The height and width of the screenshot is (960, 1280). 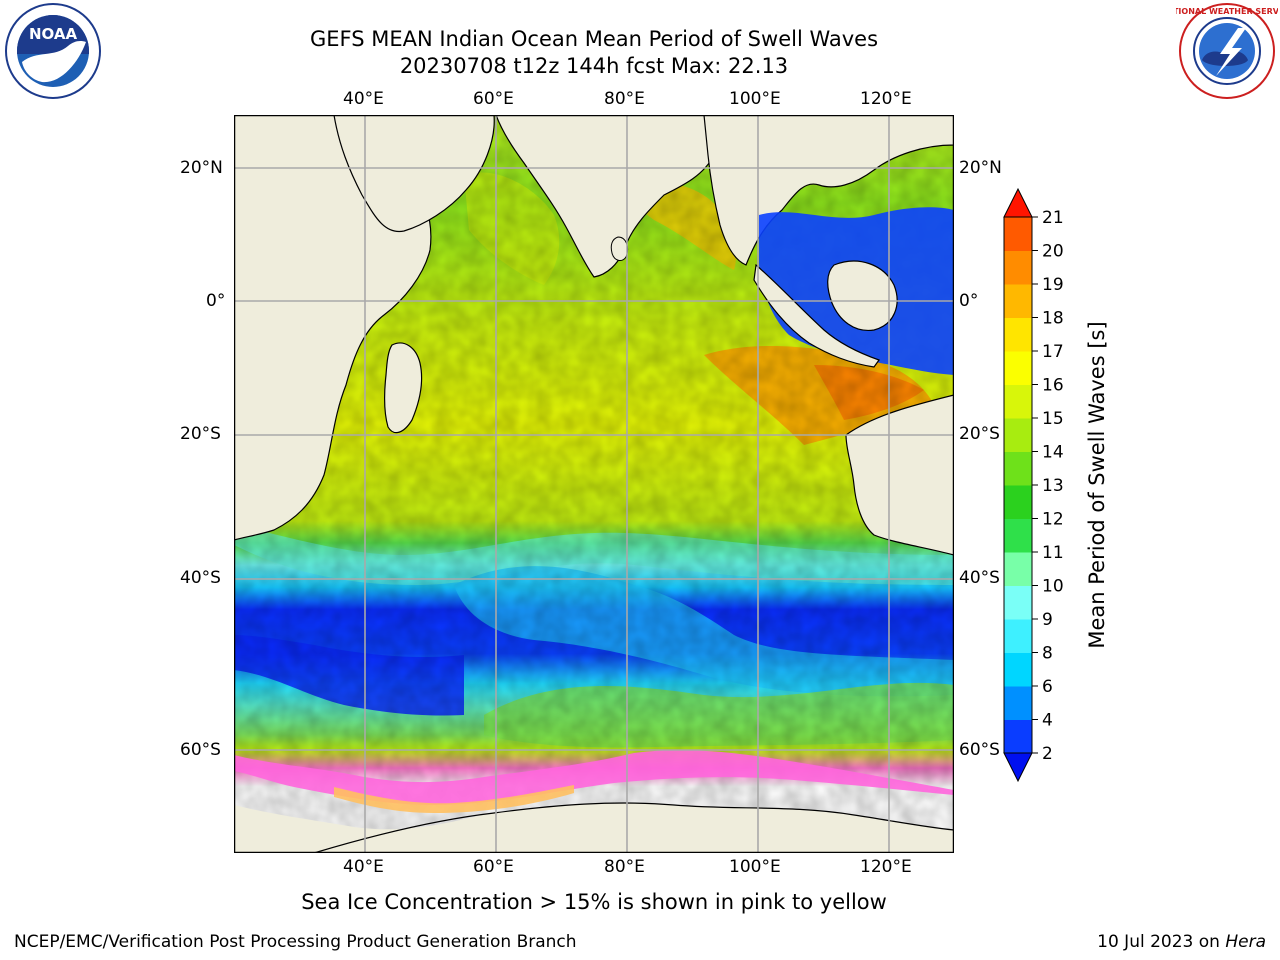 I want to click on colorbar: 2 4 6 8 9 10 11 12 13 14 15 16 17 18 19 20 21, so click(x=1044, y=485).